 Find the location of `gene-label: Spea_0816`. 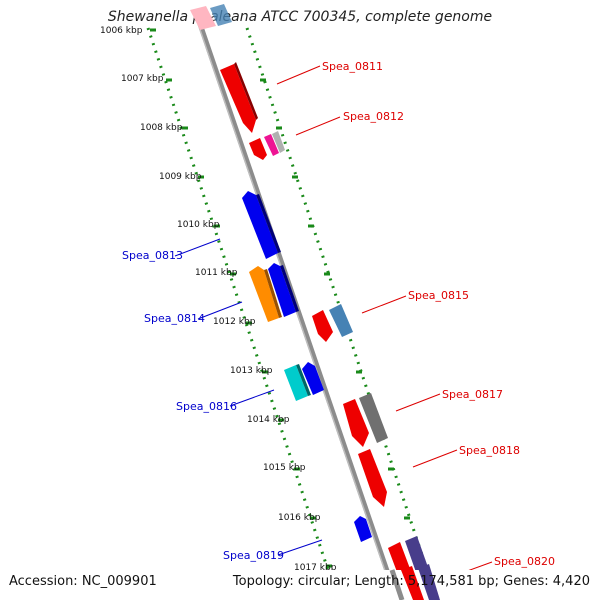

gene-label: Spea_0816 is located at coordinates (206, 406).